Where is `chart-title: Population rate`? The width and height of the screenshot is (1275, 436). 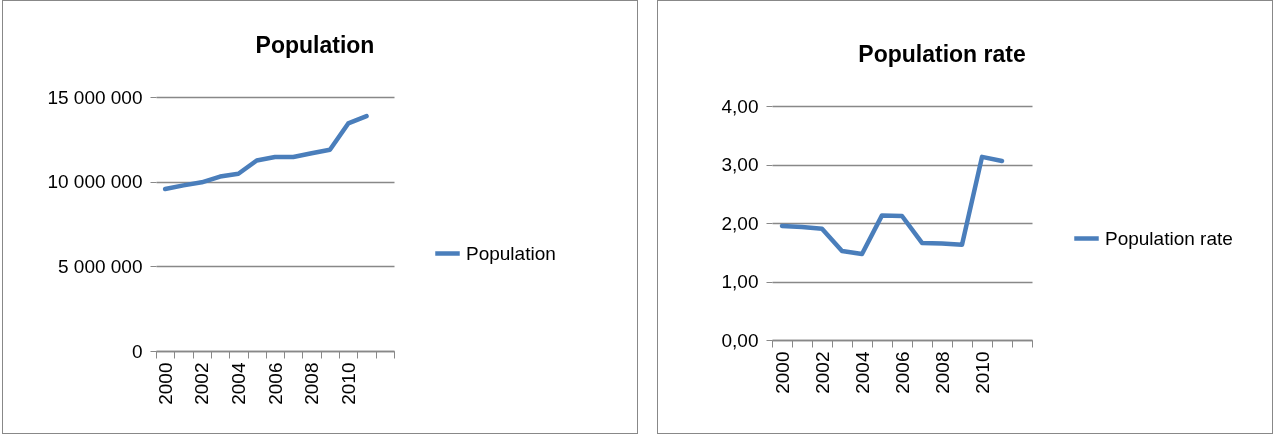 chart-title: Population rate is located at coordinates (942, 54).